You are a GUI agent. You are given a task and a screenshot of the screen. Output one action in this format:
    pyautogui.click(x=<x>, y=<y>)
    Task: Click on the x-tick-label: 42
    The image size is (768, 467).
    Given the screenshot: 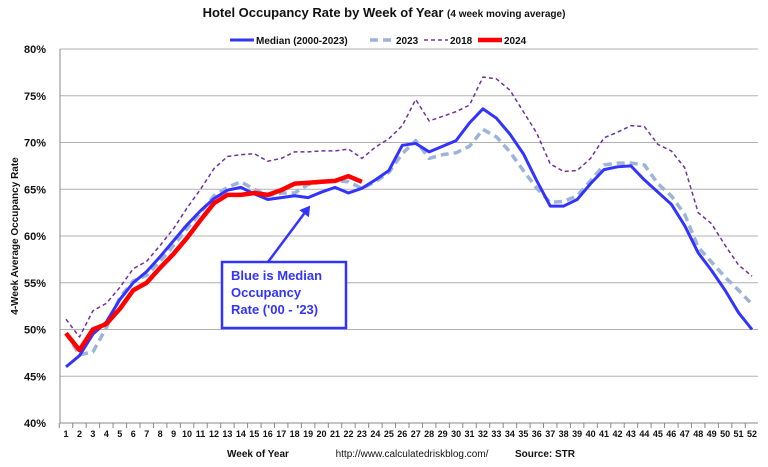 What is the action you would take?
    pyautogui.click(x=617, y=434)
    